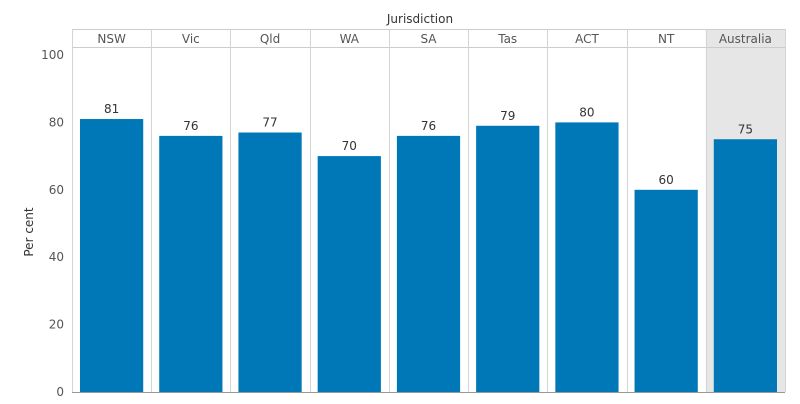 The height and width of the screenshot is (404, 800). What do you see at coordinates (419, 19) in the screenshot?
I see `x-axis-title: Jurisdiction` at bounding box center [419, 19].